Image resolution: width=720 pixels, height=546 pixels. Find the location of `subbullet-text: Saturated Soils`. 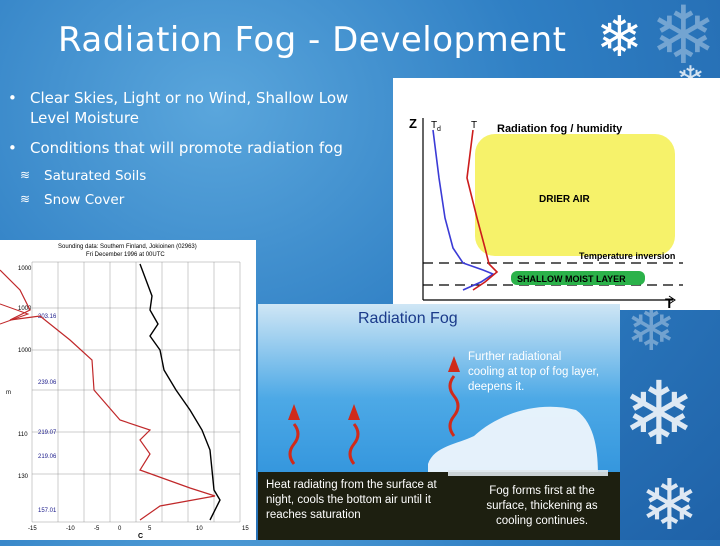

subbullet-text: Saturated Soils is located at coordinates (95, 176).